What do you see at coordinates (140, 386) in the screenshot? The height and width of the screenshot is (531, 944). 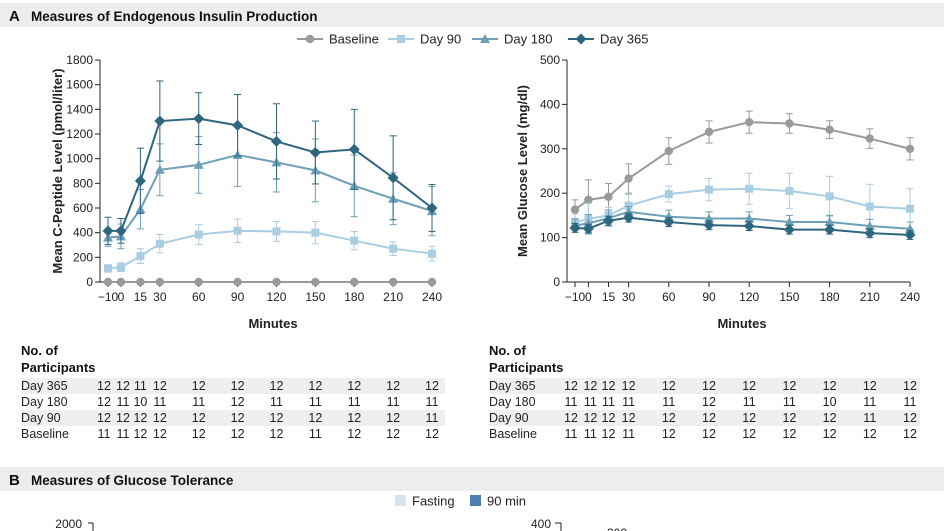 I see `table-cell-day-365: 11` at bounding box center [140, 386].